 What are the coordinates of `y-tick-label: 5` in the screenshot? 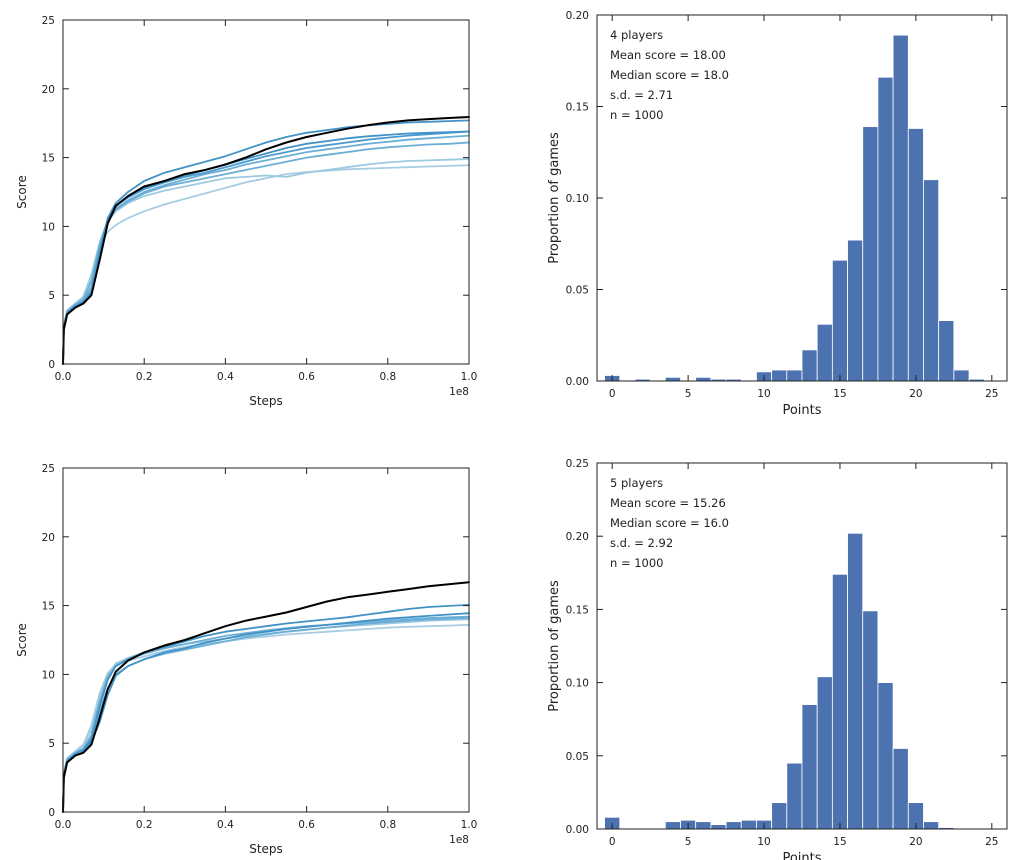 It's located at (51, 744).